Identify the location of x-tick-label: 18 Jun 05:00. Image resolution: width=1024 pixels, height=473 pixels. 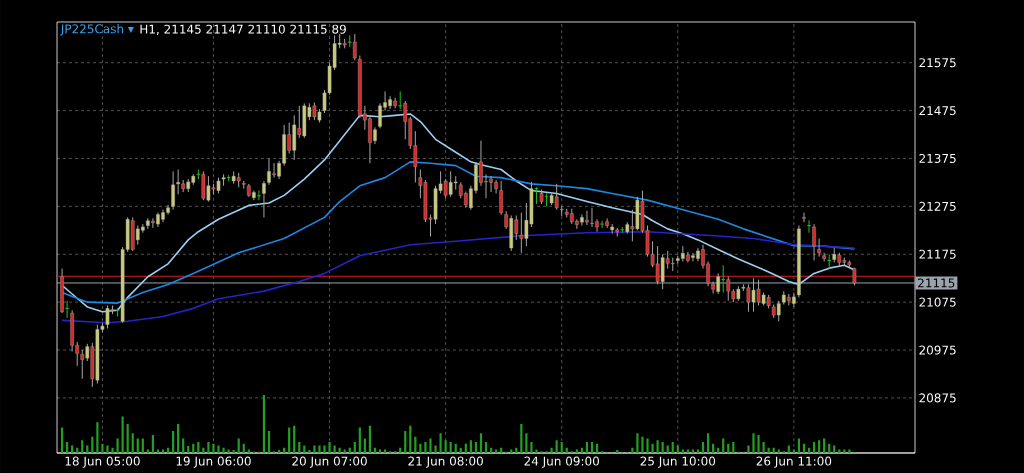
(102, 462).